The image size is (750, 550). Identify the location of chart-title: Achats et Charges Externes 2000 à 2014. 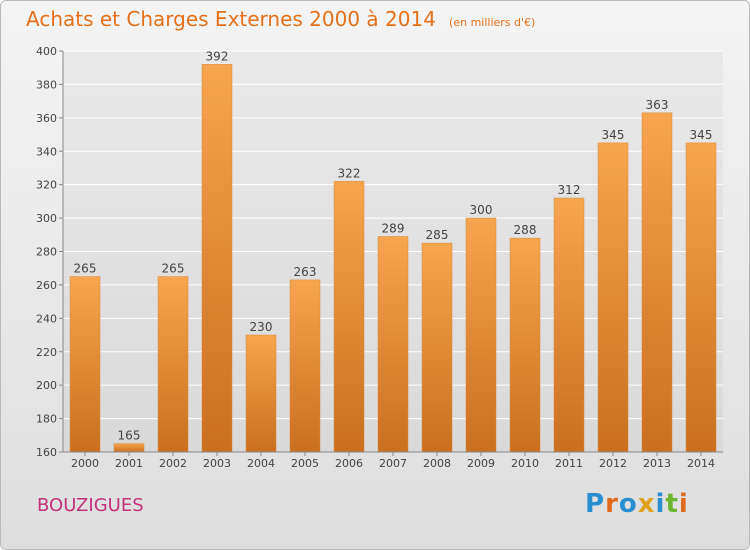
(231, 19).